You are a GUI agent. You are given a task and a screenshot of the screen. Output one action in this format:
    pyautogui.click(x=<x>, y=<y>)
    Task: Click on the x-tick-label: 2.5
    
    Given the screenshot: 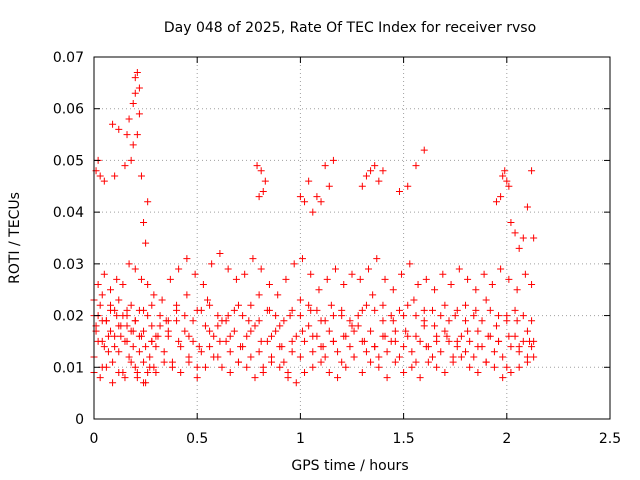 What is the action you would take?
    pyautogui.click(x=610, y=439)
    